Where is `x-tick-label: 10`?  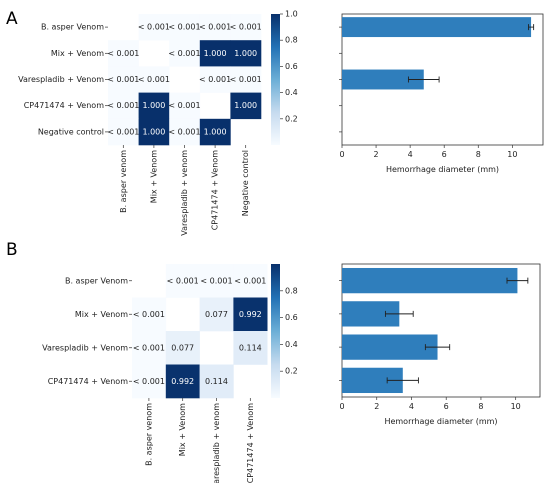 x-tick-label: 10 is located at coordinates (512, 154).